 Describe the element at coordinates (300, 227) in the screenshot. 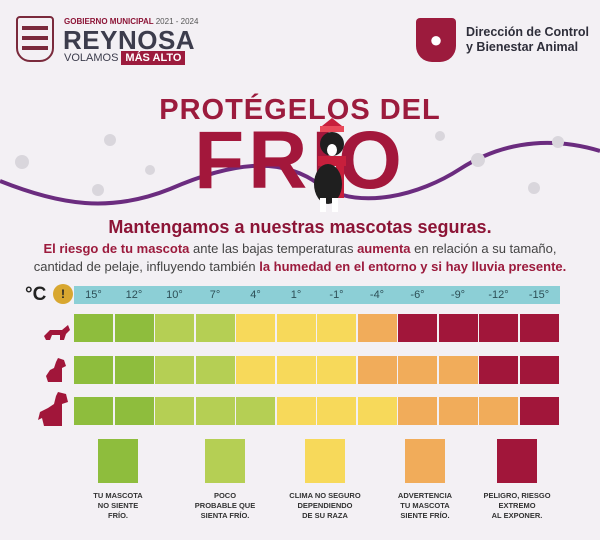

I see `subtitle: Mantengamos a nuestras mascotas seguras.` at that location.